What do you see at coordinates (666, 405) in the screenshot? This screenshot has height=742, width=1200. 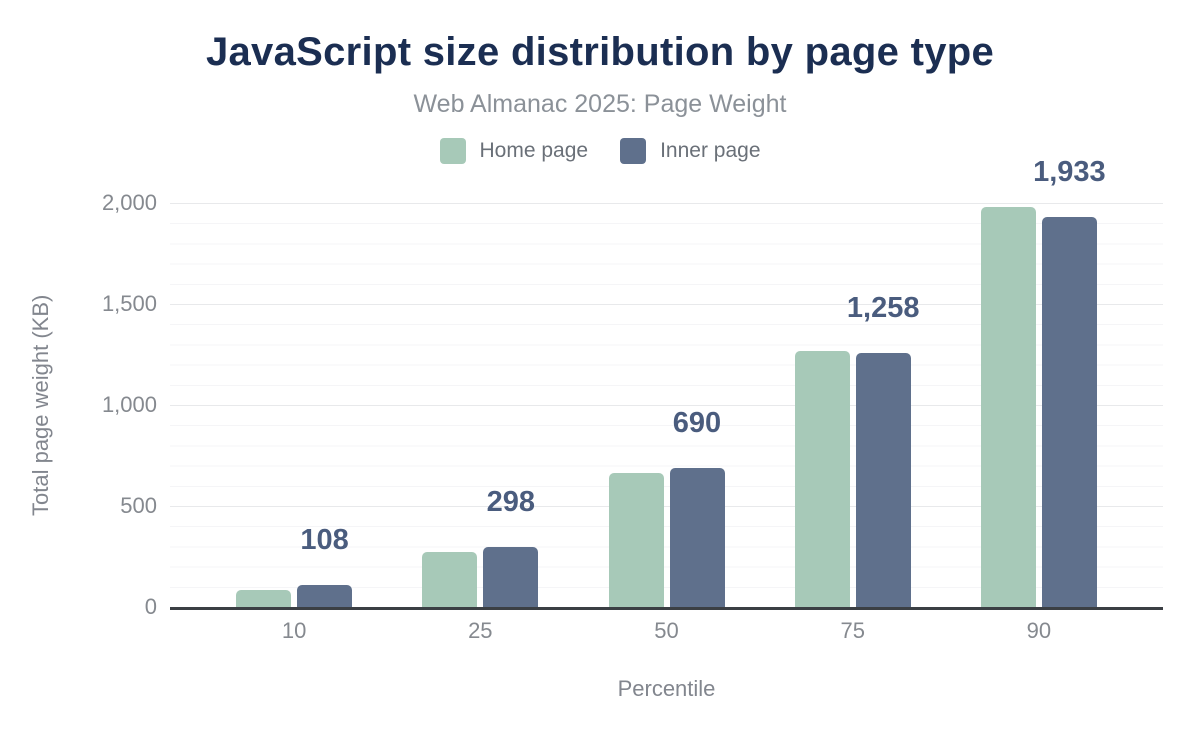 I see `bar-group-p50: 690` at bounding box center [666, 405].